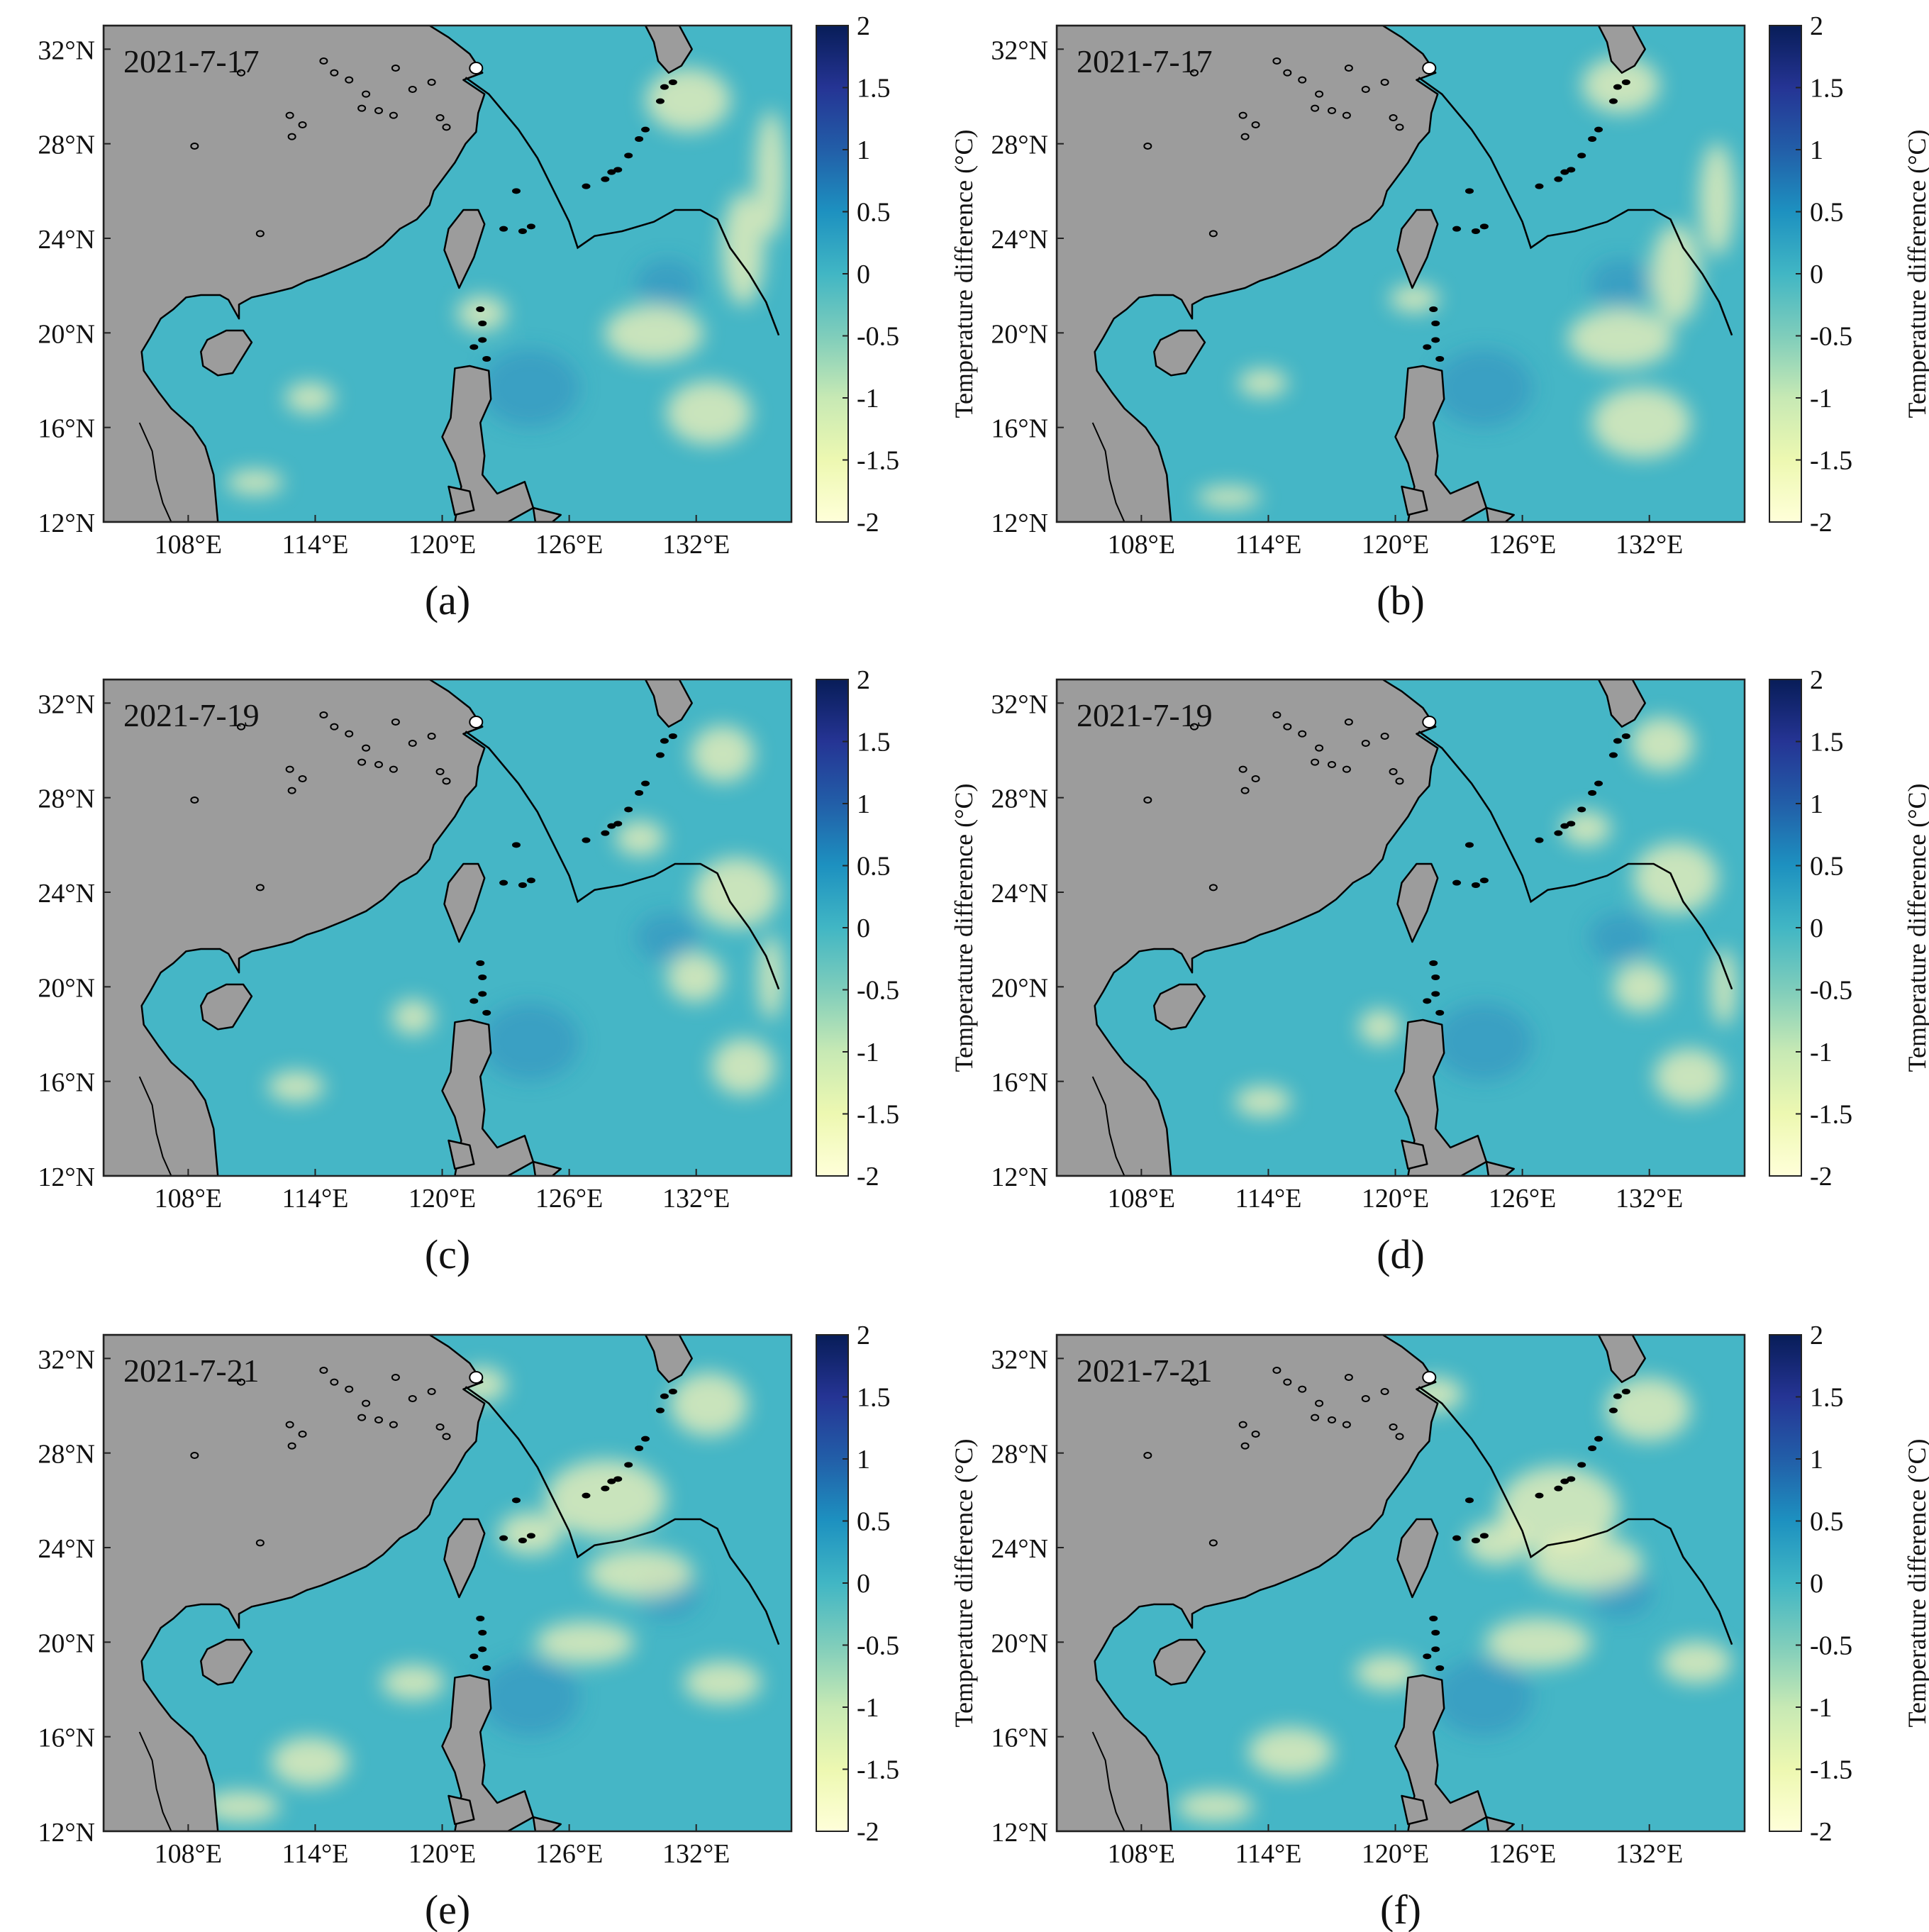  What do you see at coordinates (868, 1708) in the screenshot?
I see `colorbar-tick-label: -1` at bounding box center [868, 1708].